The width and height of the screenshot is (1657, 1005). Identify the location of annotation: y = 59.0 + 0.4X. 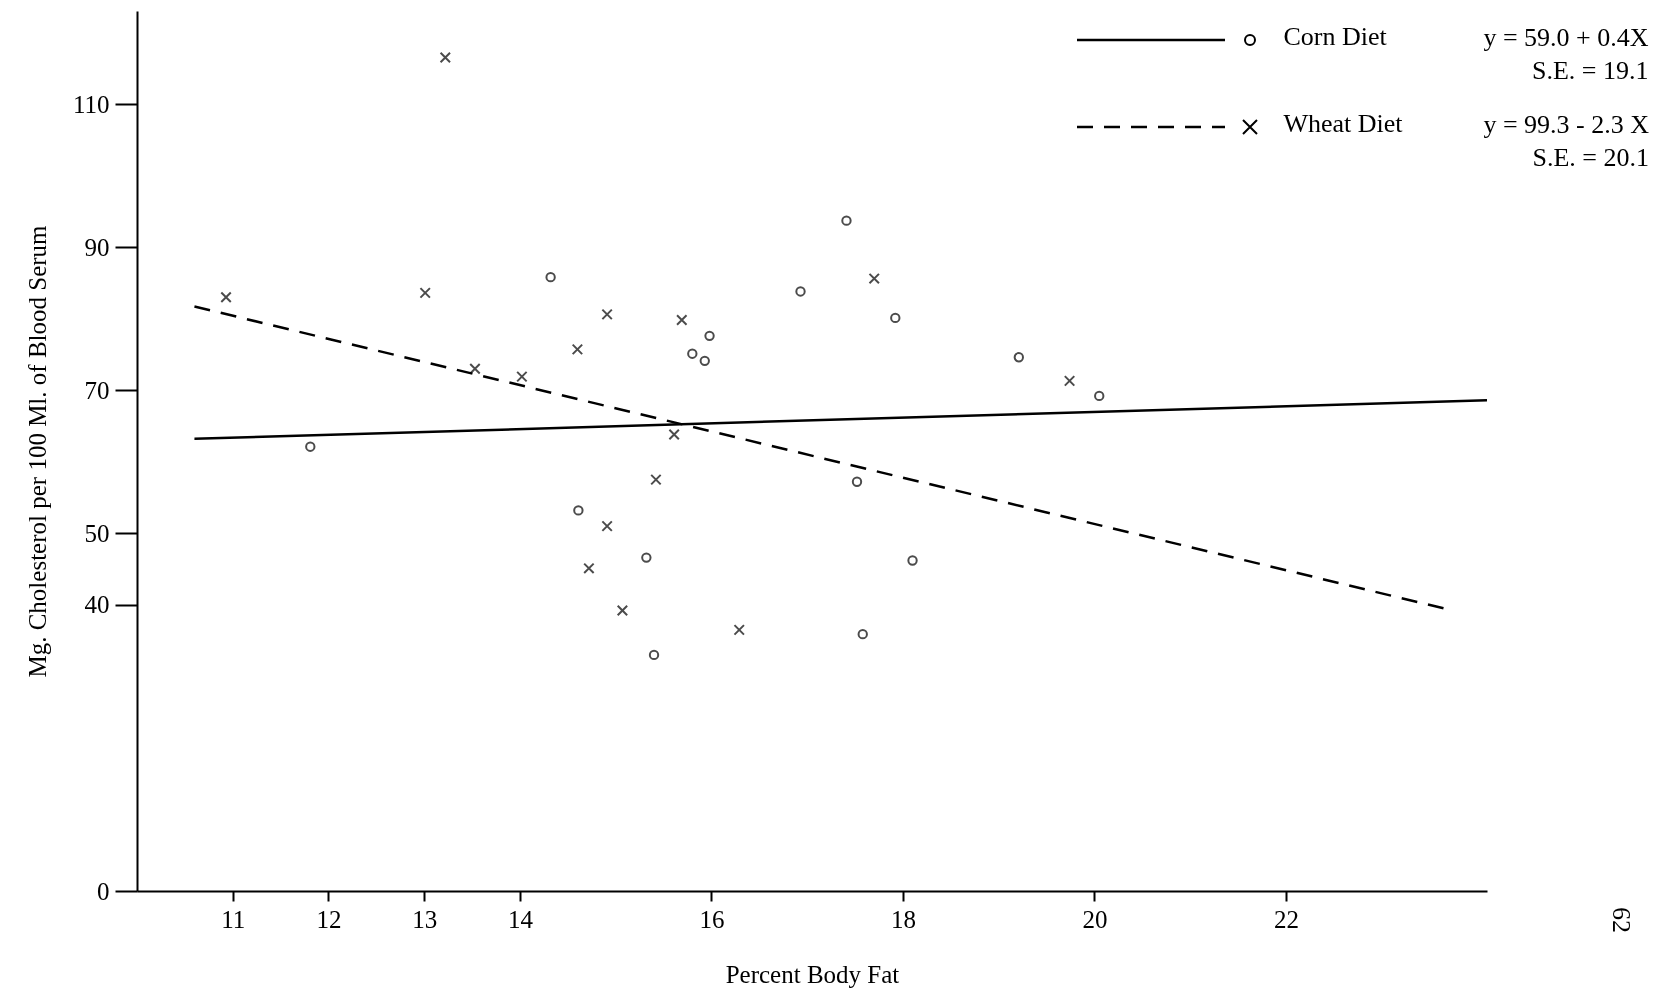
(1566, 38).